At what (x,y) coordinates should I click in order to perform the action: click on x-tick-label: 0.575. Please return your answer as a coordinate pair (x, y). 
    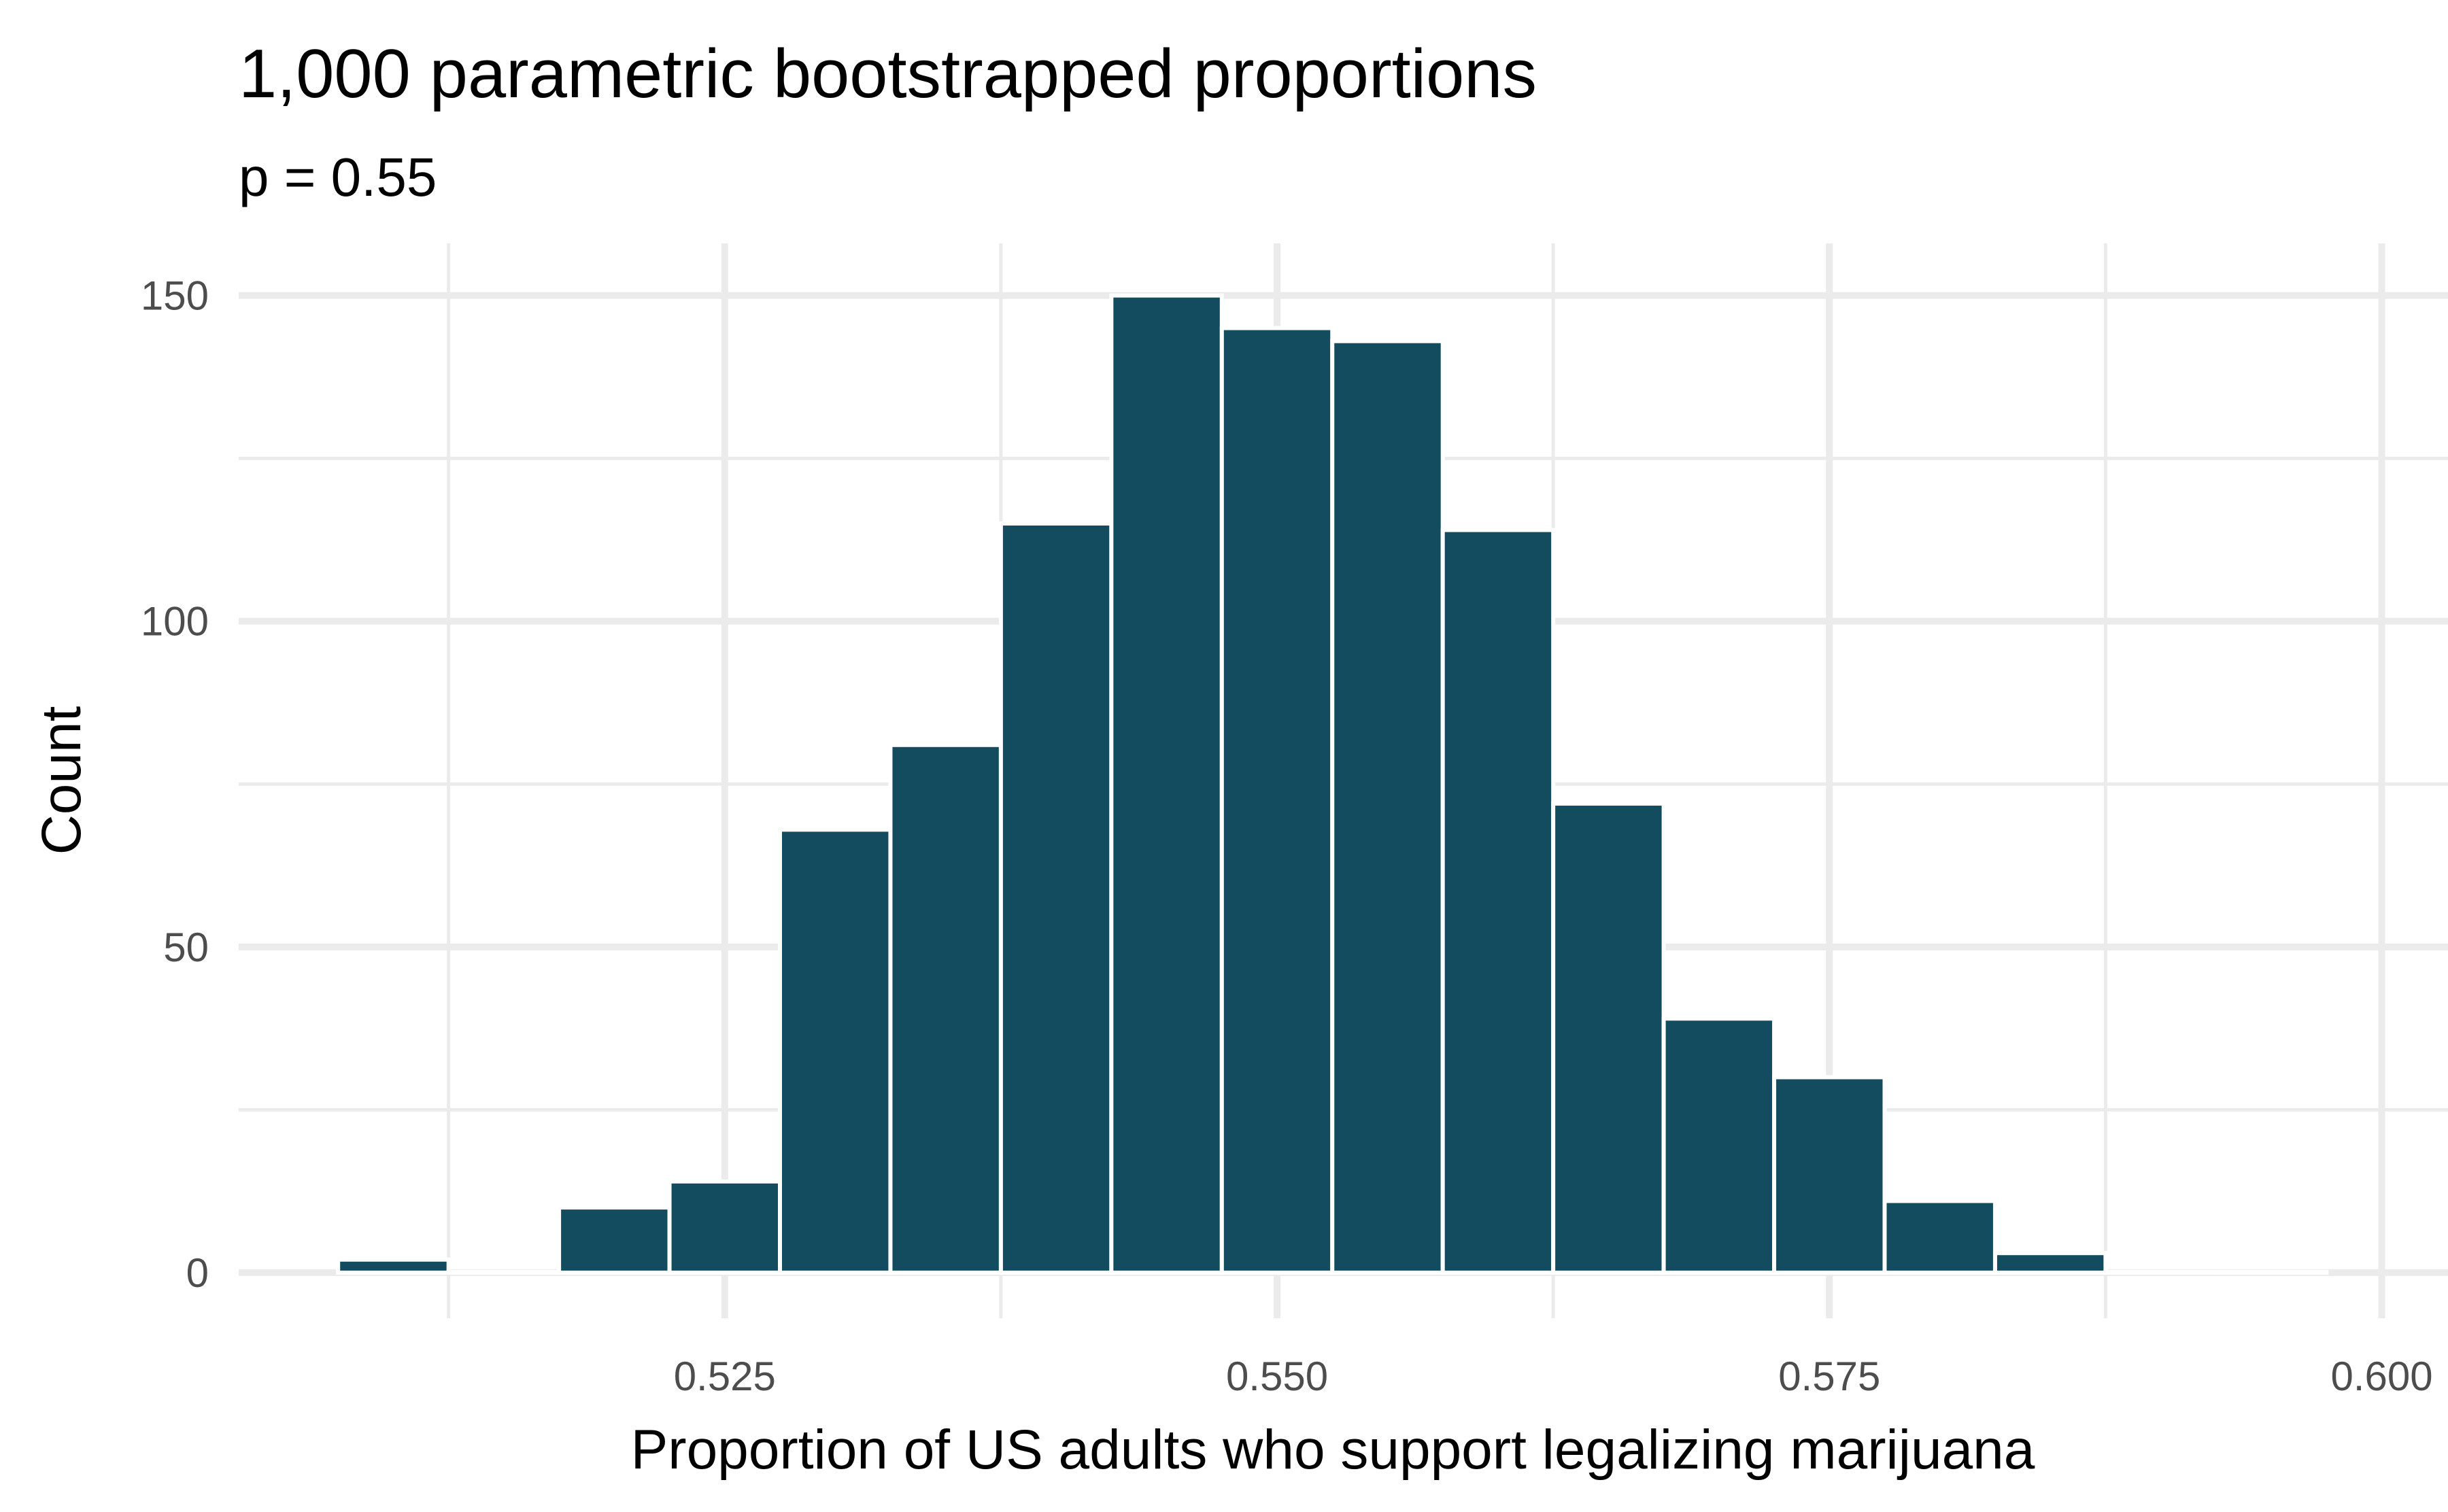
    Looking at the image, I should click on (1829, 1376).